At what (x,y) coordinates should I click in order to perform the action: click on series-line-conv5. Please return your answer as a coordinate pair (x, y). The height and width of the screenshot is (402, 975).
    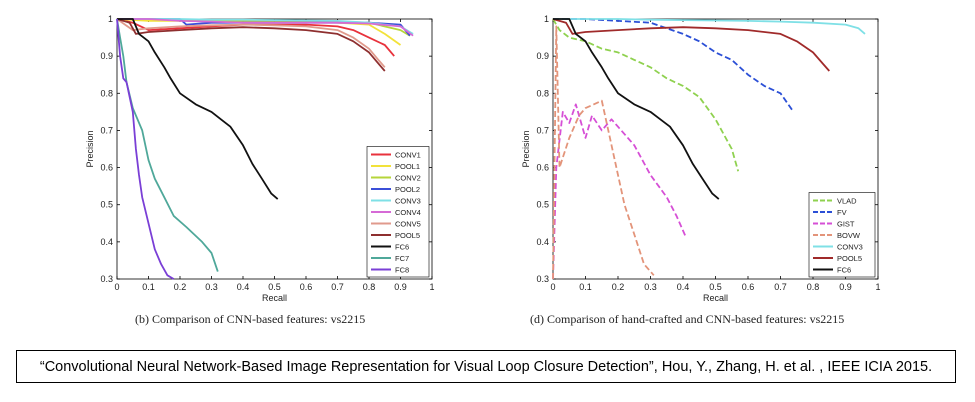
    Looking at the image, I should click on (251, 43).